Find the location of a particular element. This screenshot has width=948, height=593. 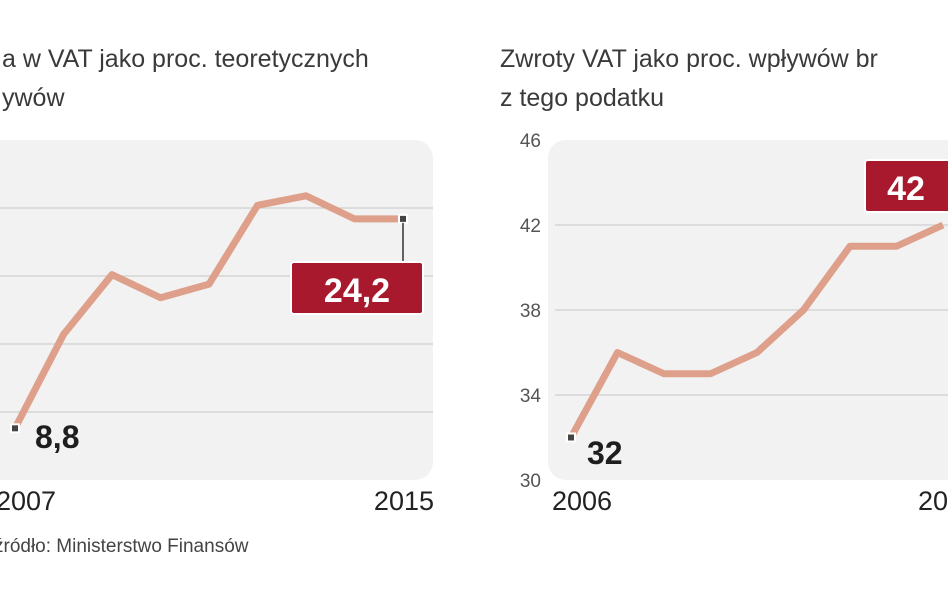

chart-left-x-tick-start: 2007 is located at coordinates (28, 501).